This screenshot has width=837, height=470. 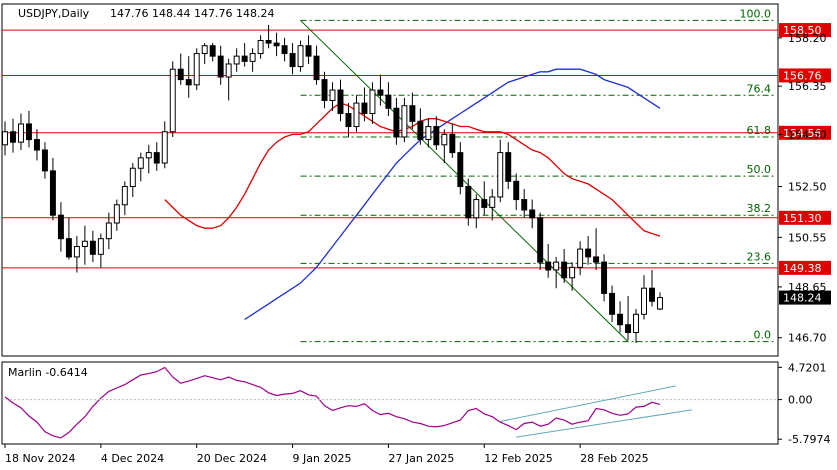 What do you see at coordinates (588, 403) in the screenshot?
I see `marlin-channel-upper` at bounding box center [588, 403].